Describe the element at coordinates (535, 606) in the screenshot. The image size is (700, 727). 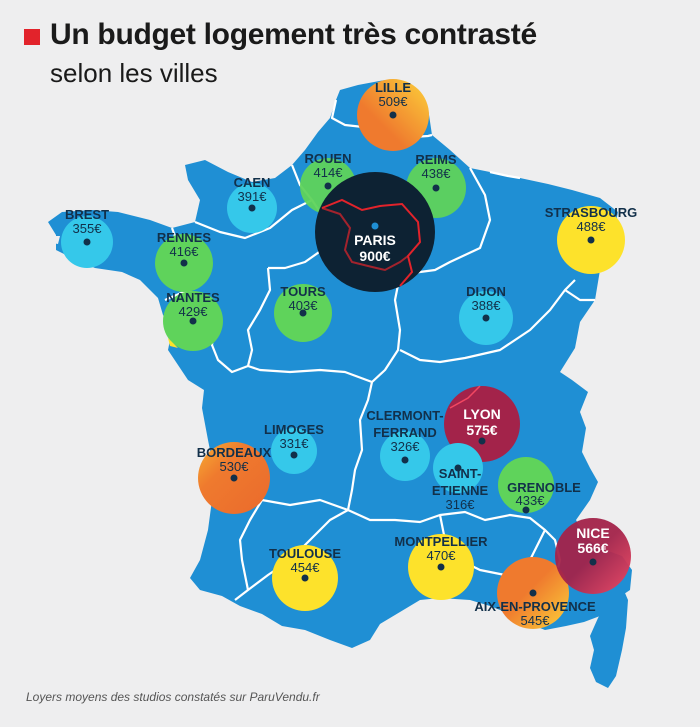
I see `city-name: AIX-EN-PROVENCE` at that location.